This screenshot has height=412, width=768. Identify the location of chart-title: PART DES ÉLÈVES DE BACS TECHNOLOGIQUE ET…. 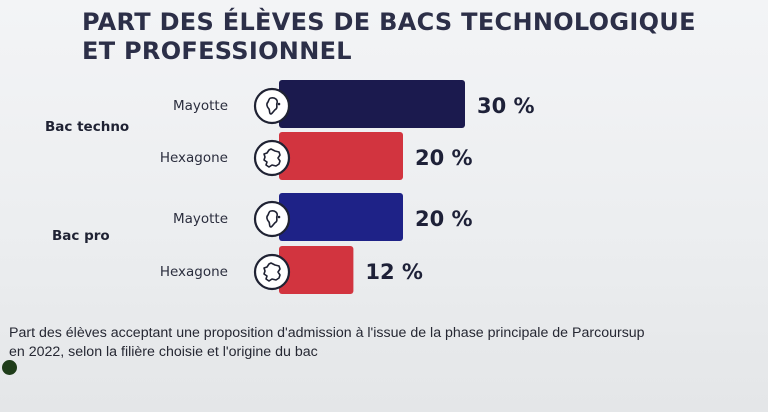
(389, 36).